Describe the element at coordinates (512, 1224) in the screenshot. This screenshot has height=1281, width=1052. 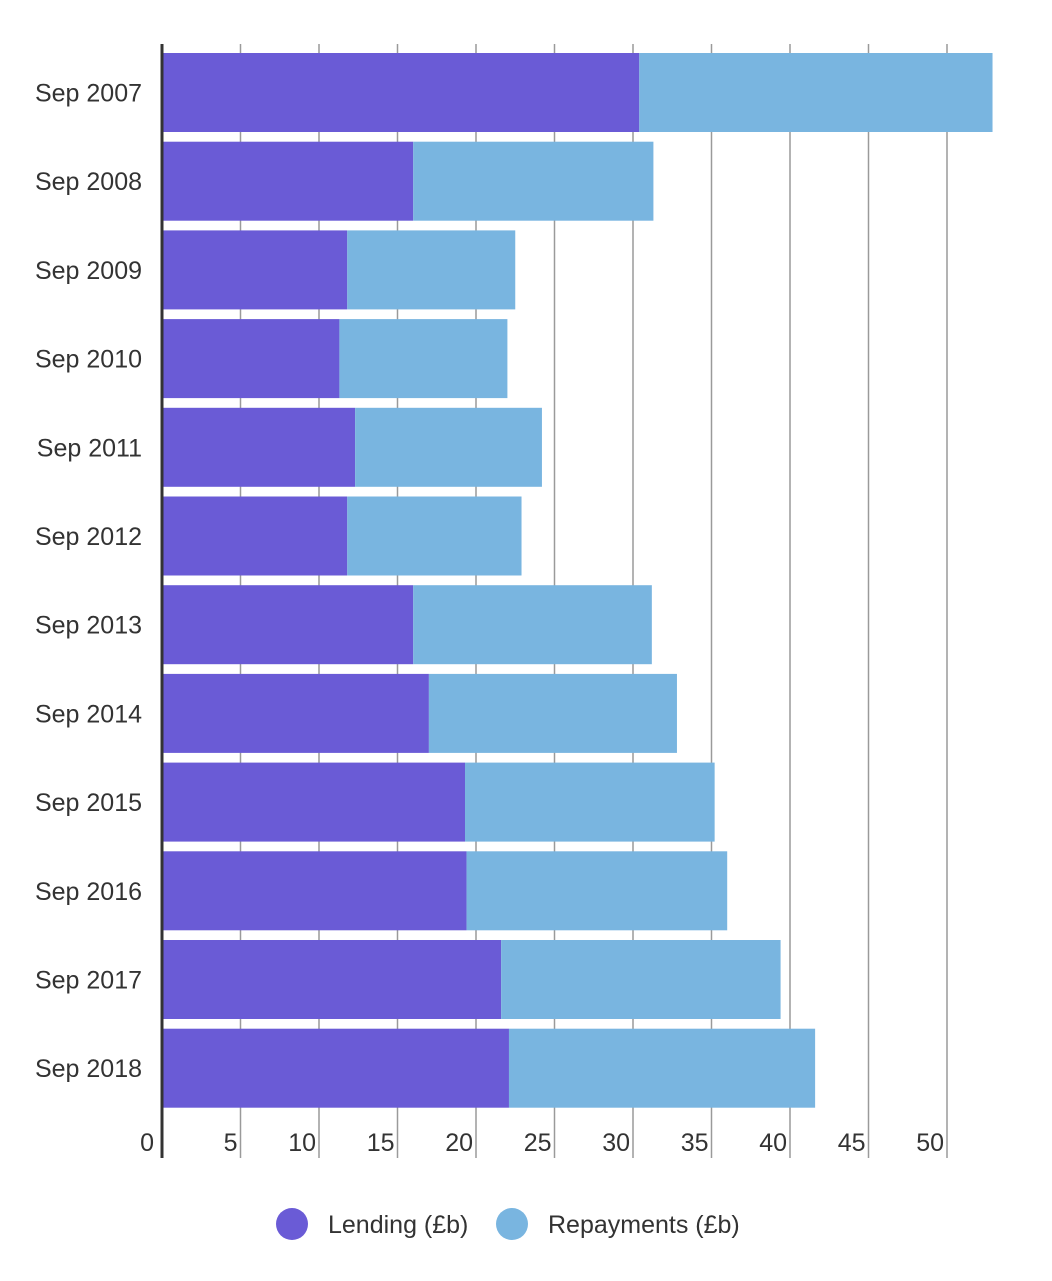
I see `legend-swatch-repayments` at that location.